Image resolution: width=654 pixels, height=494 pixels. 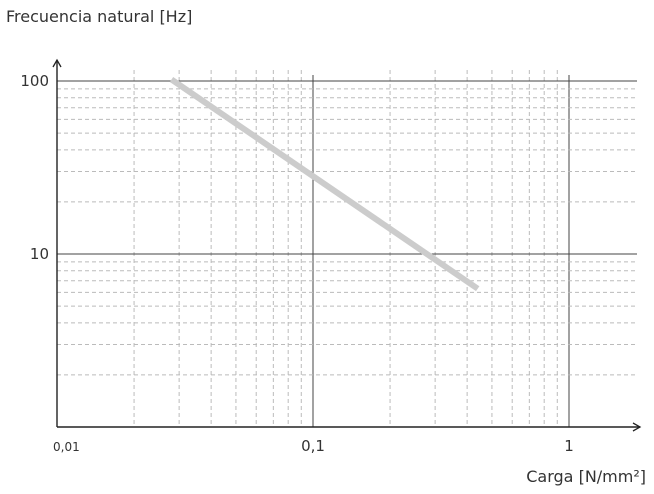 I want to click on y-tick-label: 100, so click(x=34, y=81).